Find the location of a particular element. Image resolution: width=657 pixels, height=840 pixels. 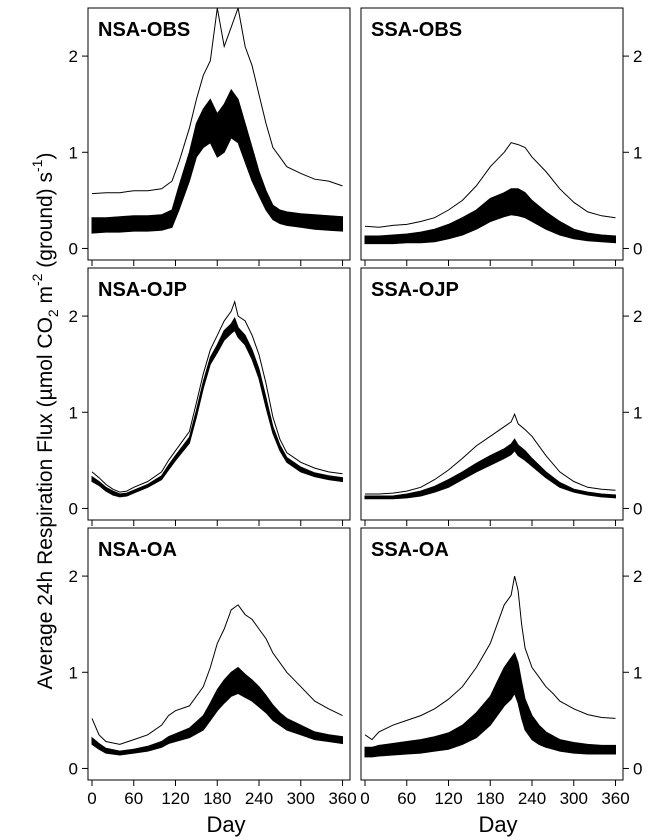

y-axis-title-sup: -2 is located at coordinates (37, 279).